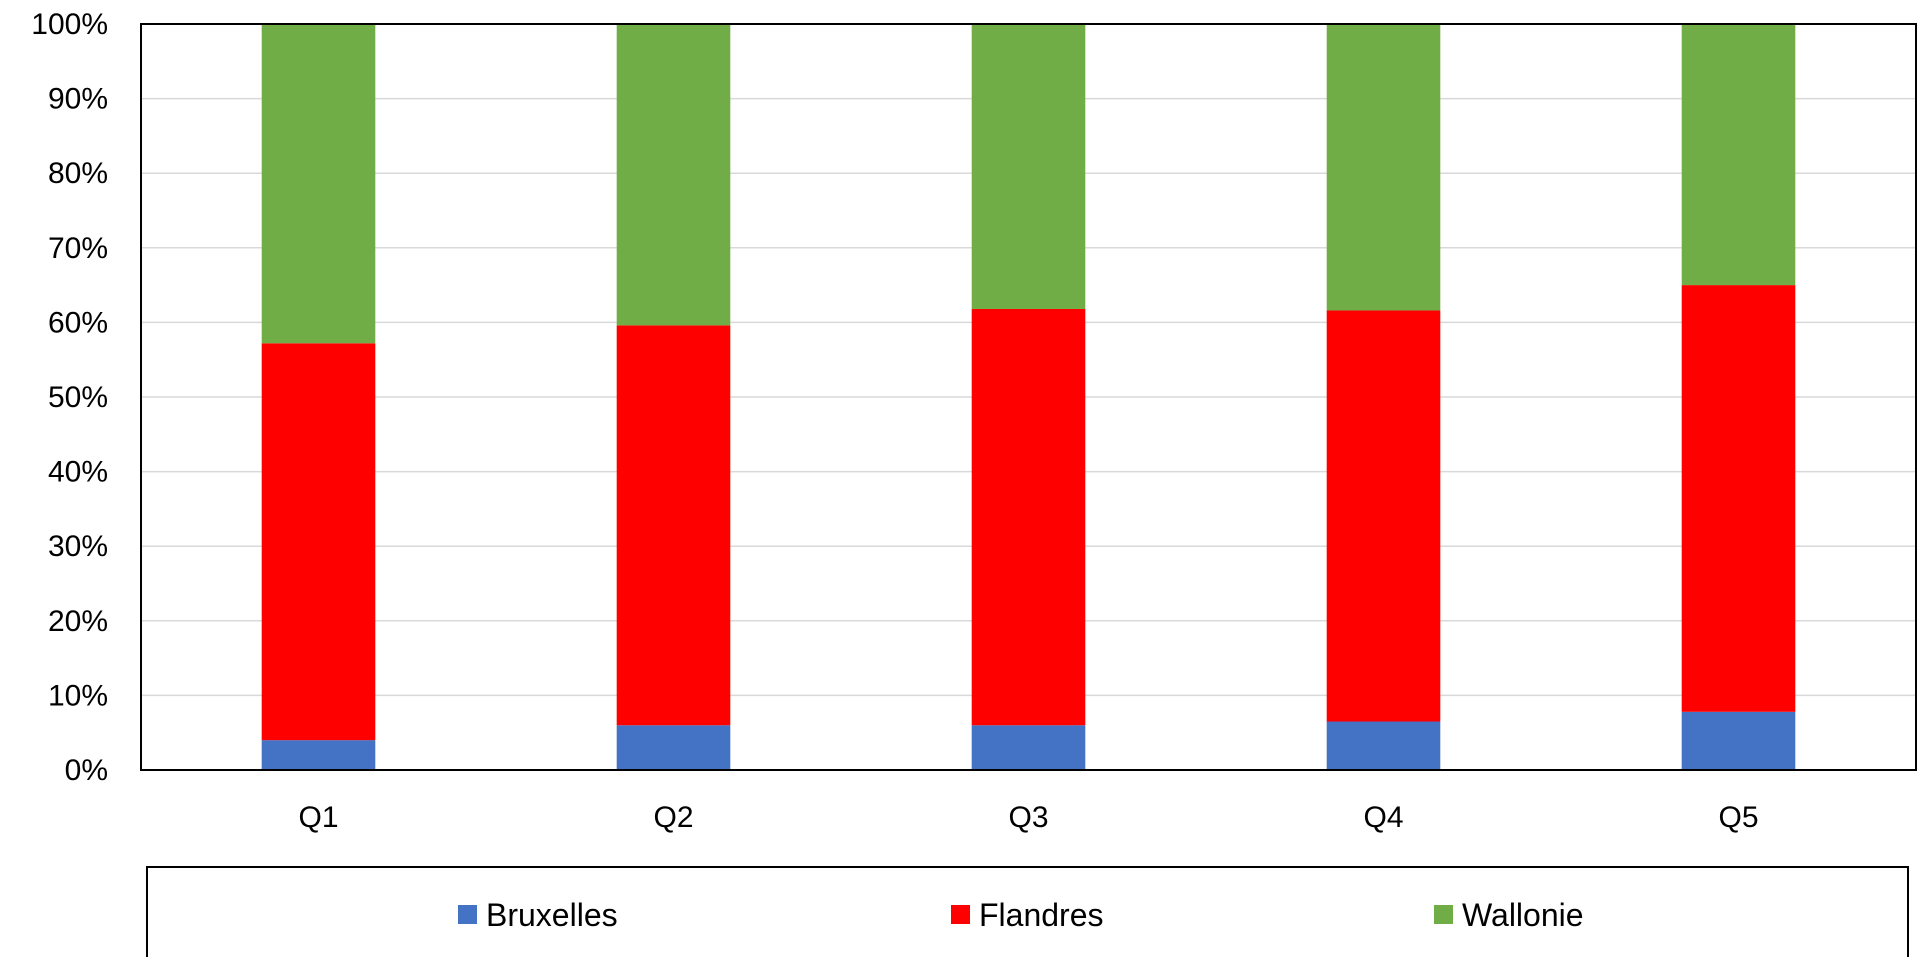 Image resolution: width=1919 pixels, height=957 pixels. What do you see at coordinates (673, 747) in the screenshot?
I see `bar-bruxelles-q2` at bounding box center [673, 747].